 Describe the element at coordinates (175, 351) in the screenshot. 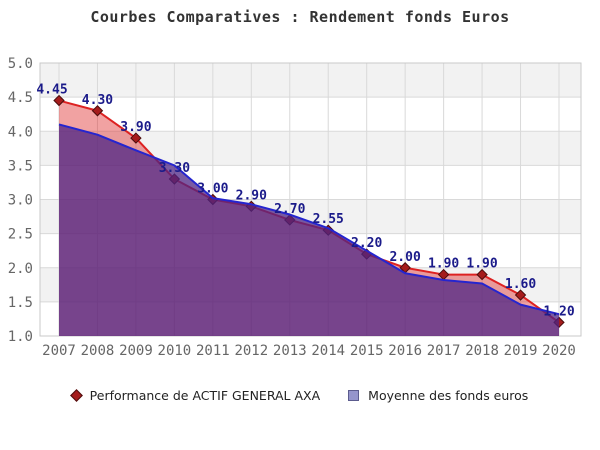

I see `x-axis-tick-label: 2010` at that location.